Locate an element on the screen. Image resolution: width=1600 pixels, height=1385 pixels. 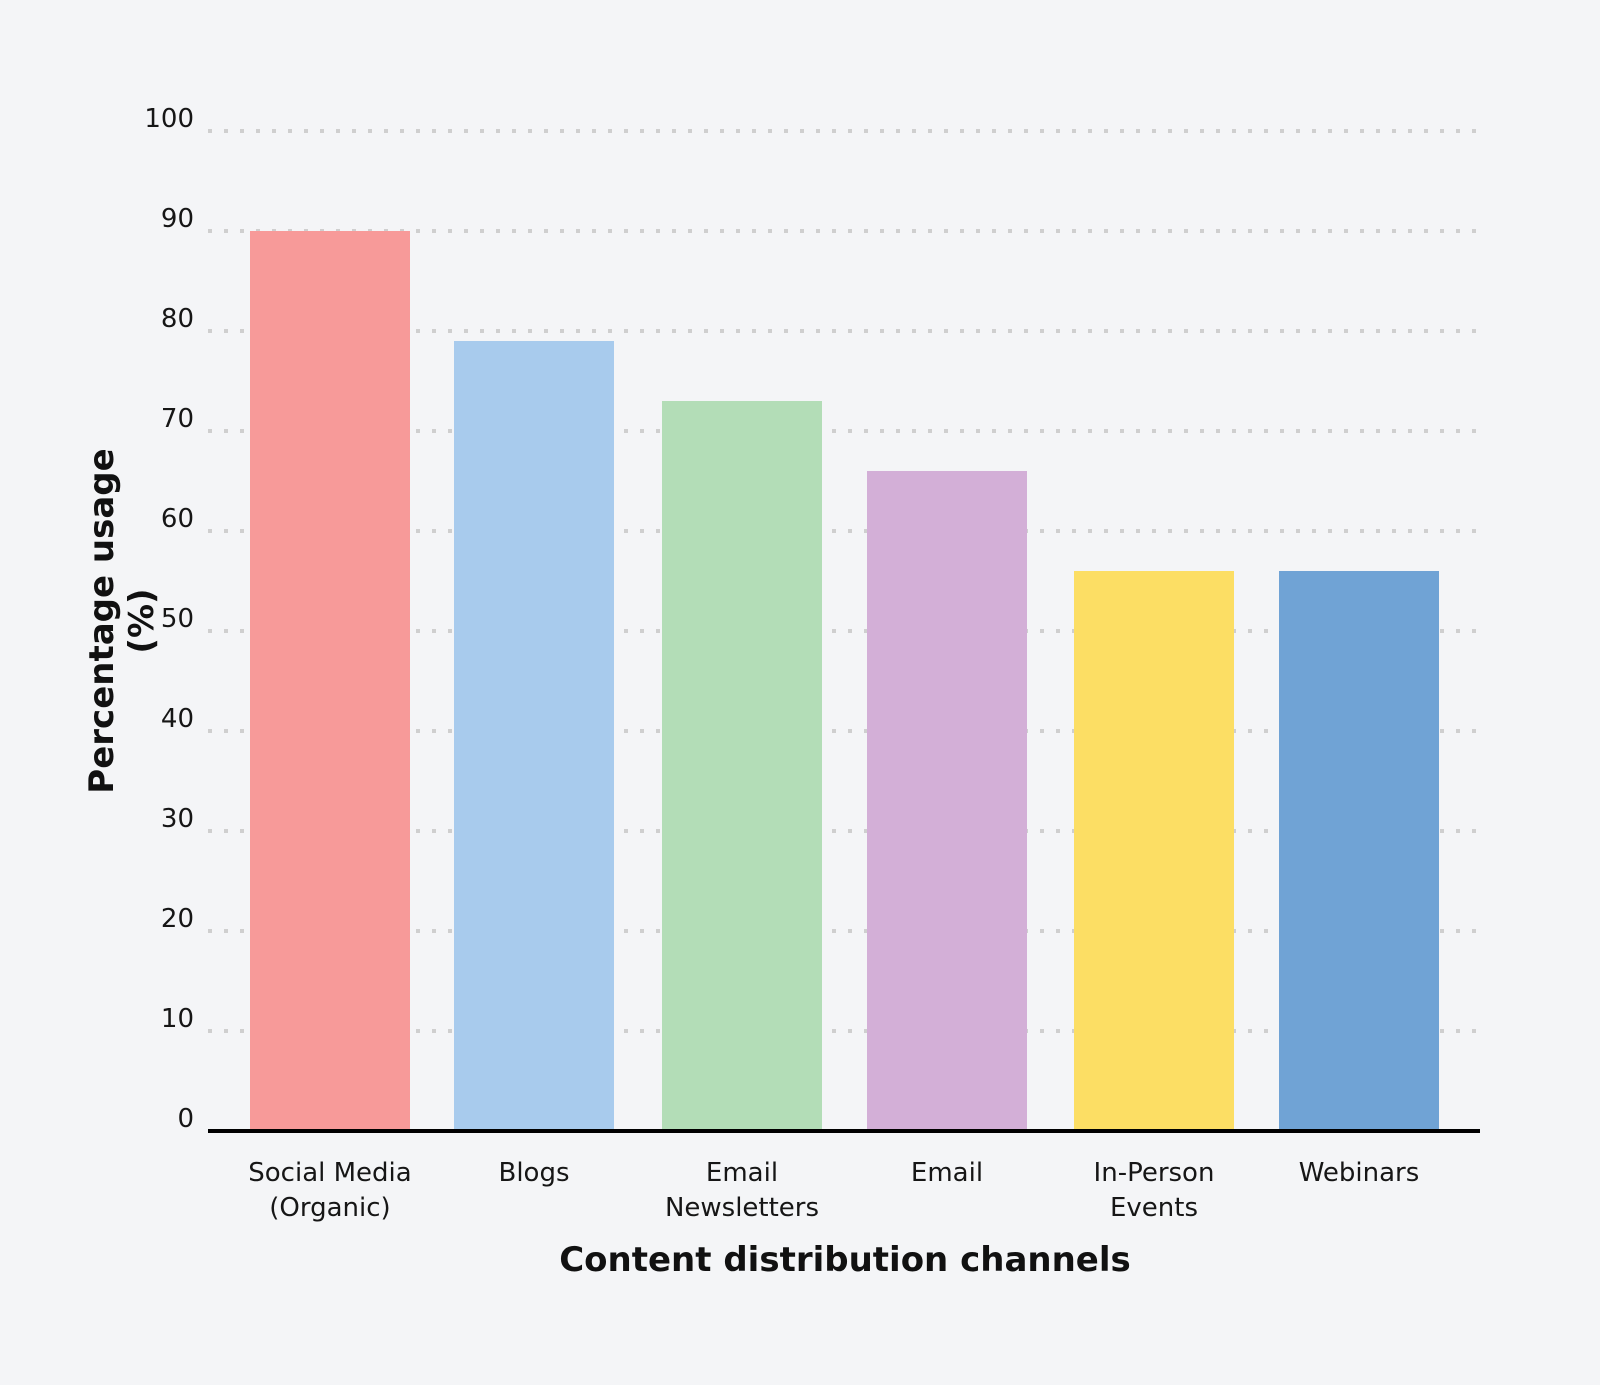
y-tick-label: 0 is located at coordinates (185, 1118).